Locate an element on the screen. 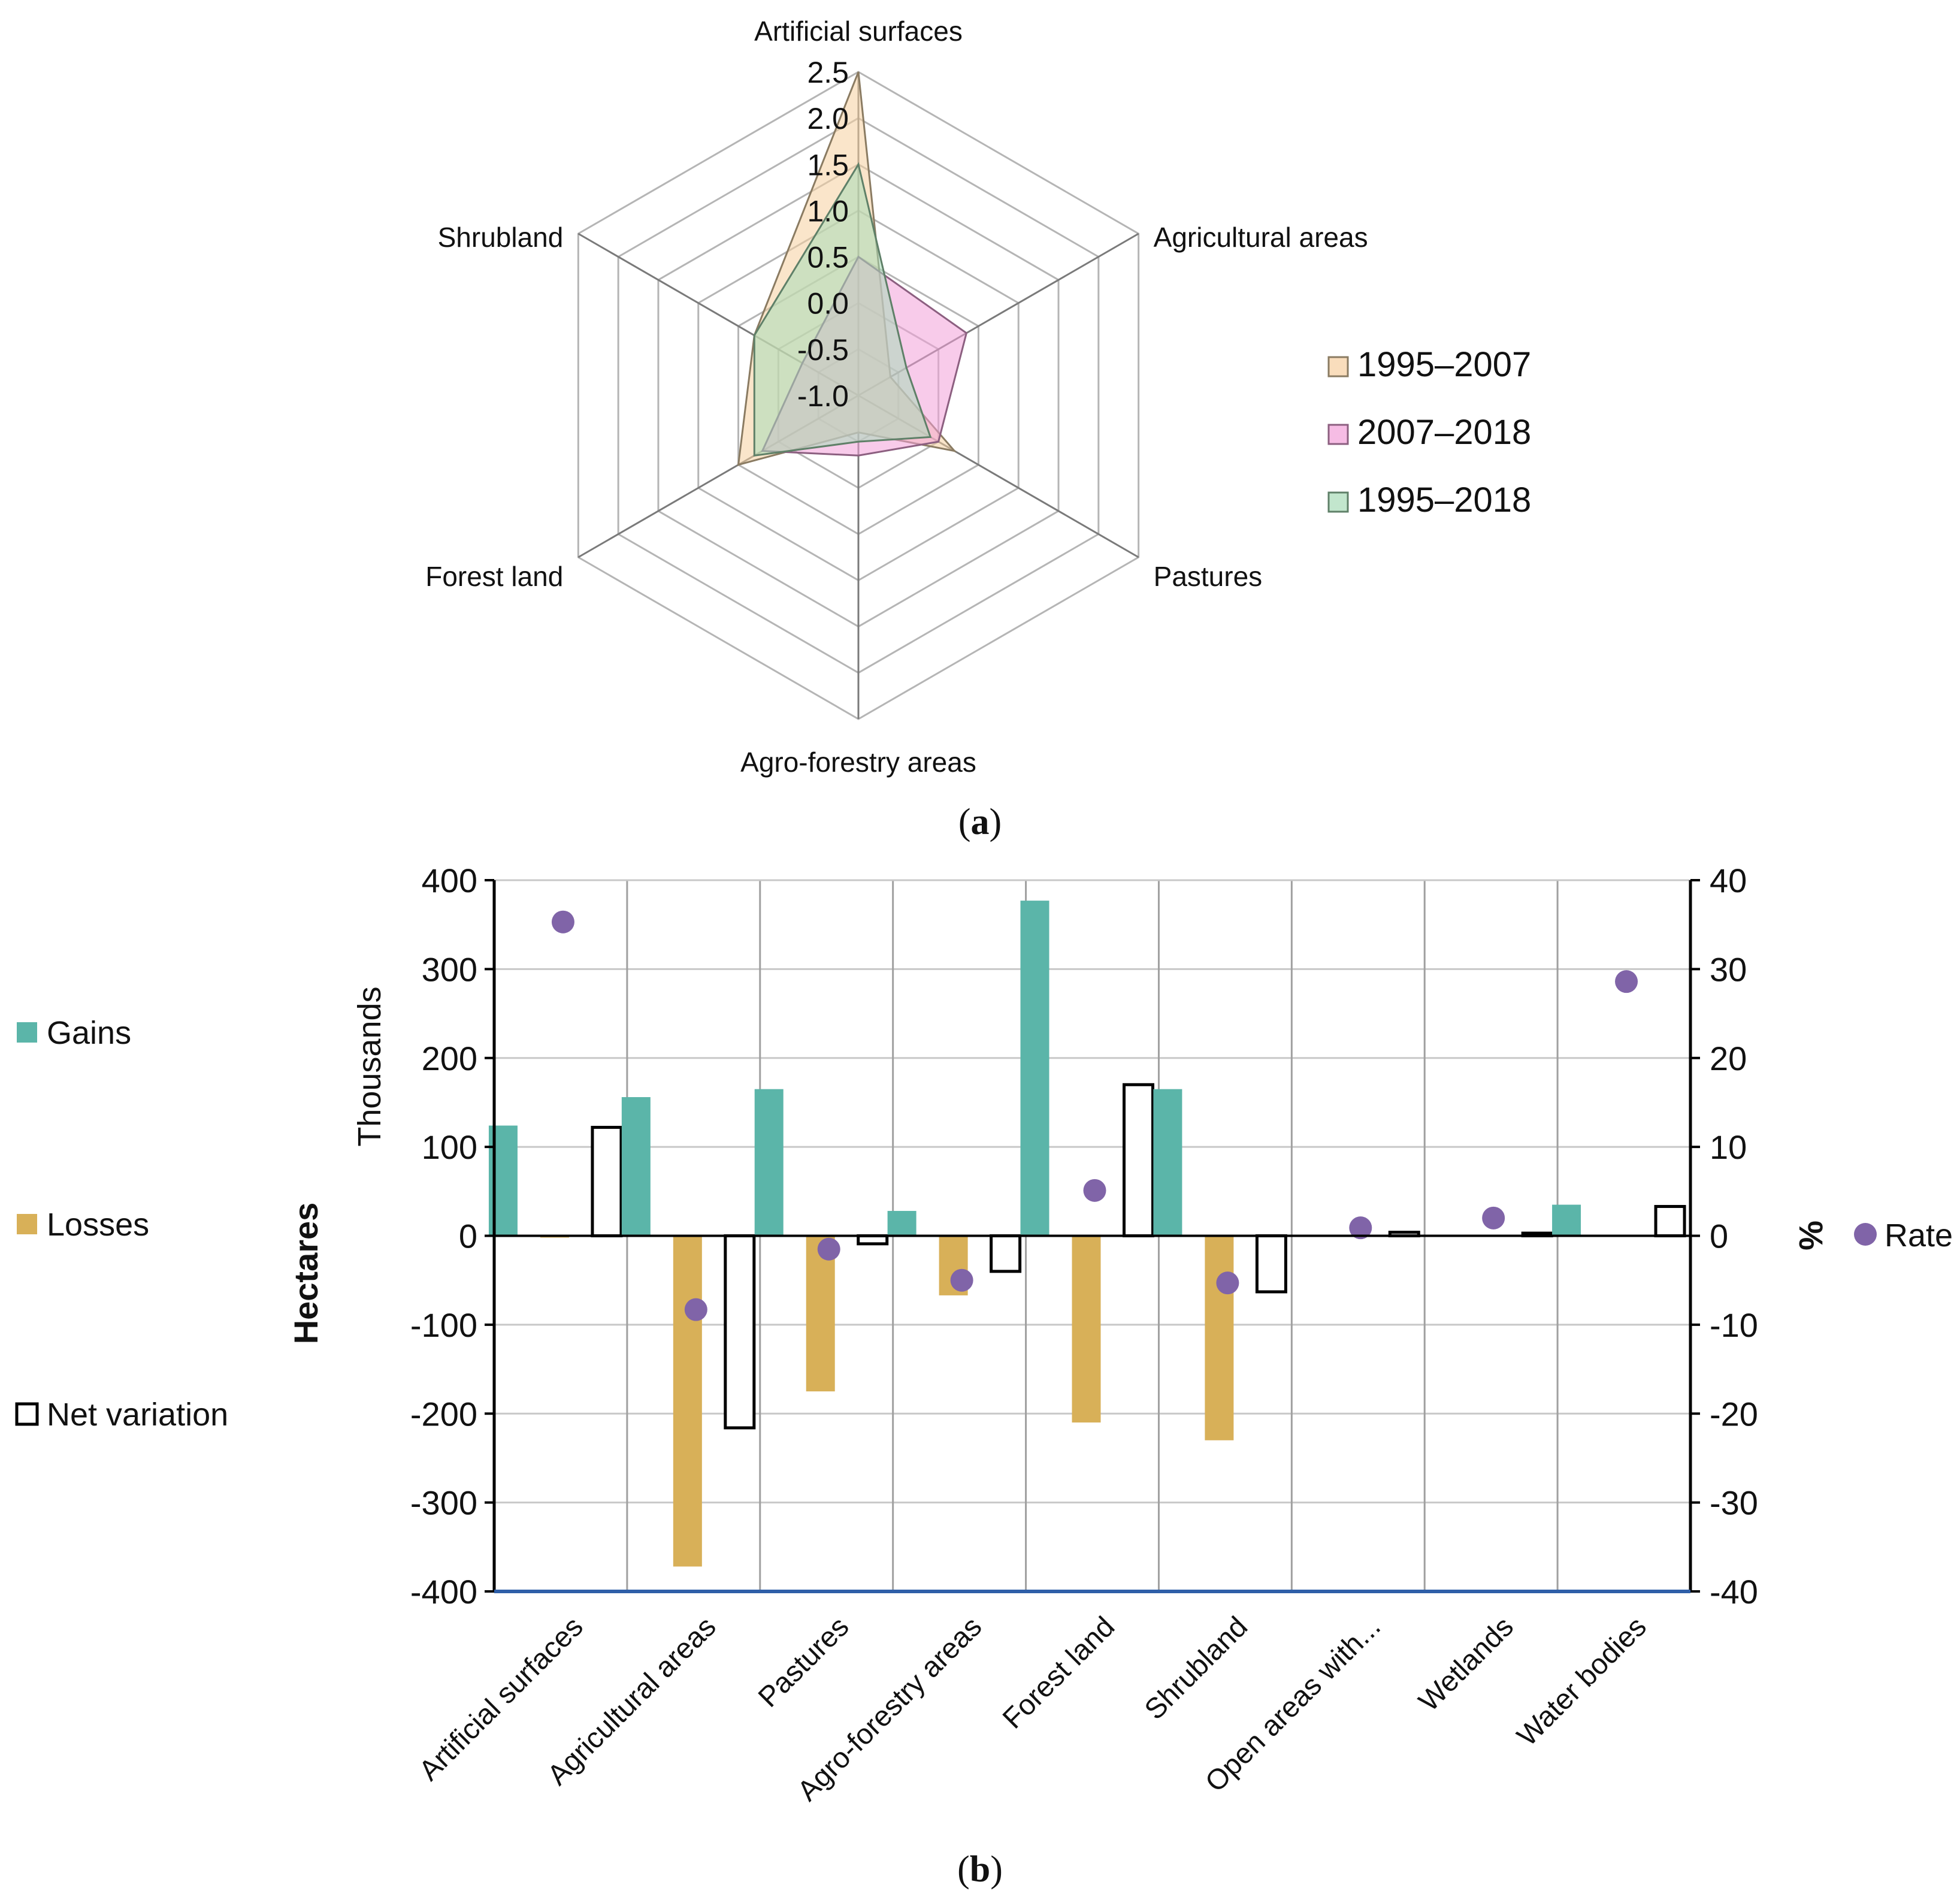  rate-point-open-areas-with is located at coordinates (1361, 1228).